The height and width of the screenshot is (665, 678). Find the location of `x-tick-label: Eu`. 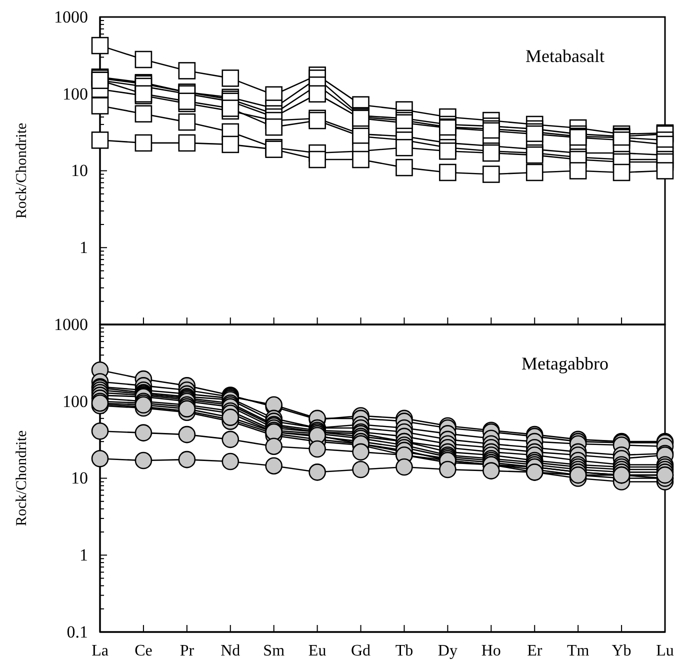

x-tick-label: Eu is located at coordinates (317, 651).